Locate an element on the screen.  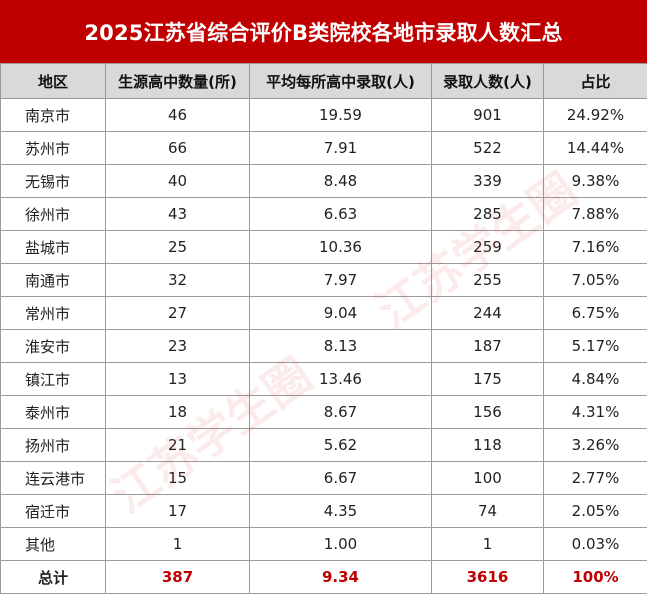
table-row: 淮安市 23 8.13 187 5.17% is located at coordinates (323, 346).